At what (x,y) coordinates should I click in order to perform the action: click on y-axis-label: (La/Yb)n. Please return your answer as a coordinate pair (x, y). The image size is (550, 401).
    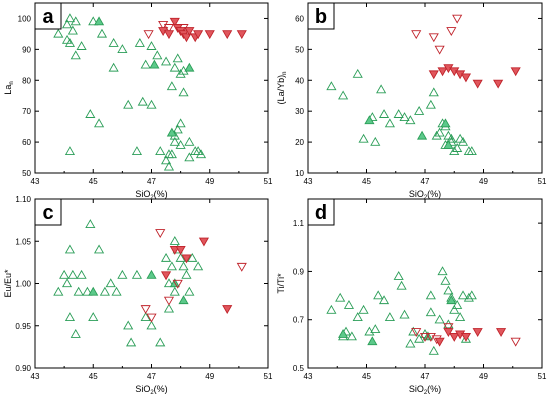
    Looking at the image, I should click on (282, 88).